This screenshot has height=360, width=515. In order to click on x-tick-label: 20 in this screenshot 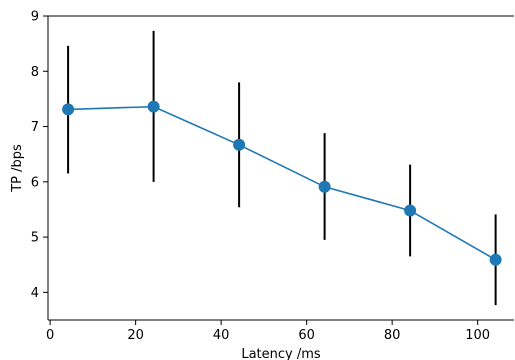, I will do `click(135, 335)`.